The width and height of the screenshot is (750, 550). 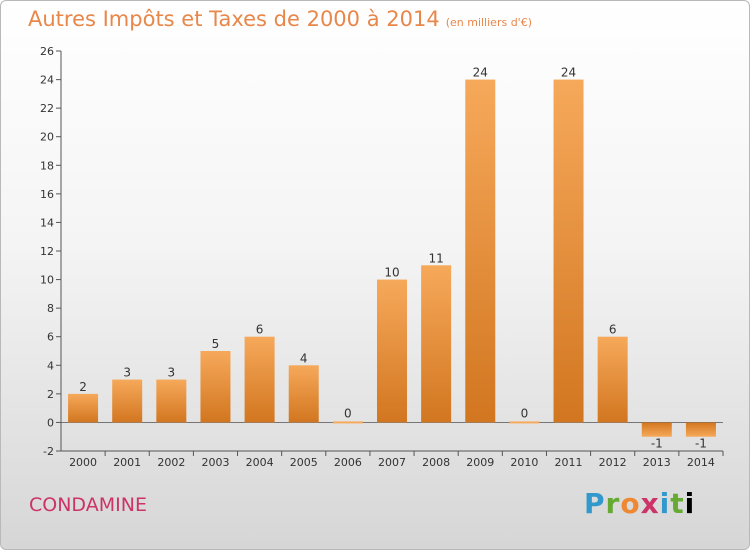 What do you see at coordinates (304, 358) in the screenshot?
I see `value-label: 4` at bounding box center [304, 358].